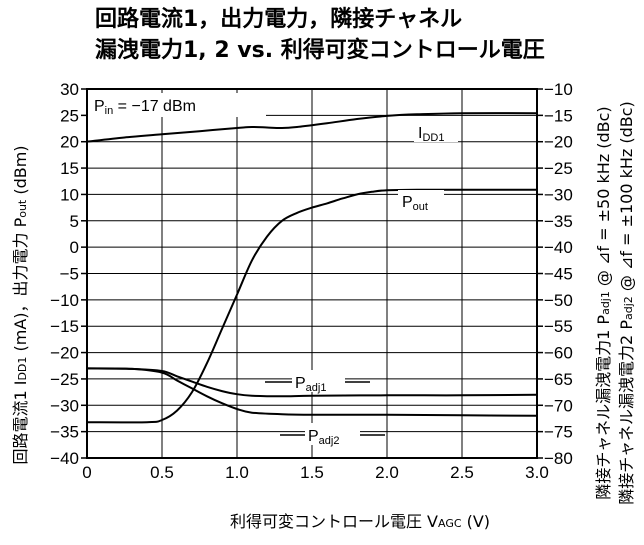 The image size is (644, 545). Describe the element at coordinates (64, 353) in the screenshot. I see `y-left-tick-label: −20` at that location.